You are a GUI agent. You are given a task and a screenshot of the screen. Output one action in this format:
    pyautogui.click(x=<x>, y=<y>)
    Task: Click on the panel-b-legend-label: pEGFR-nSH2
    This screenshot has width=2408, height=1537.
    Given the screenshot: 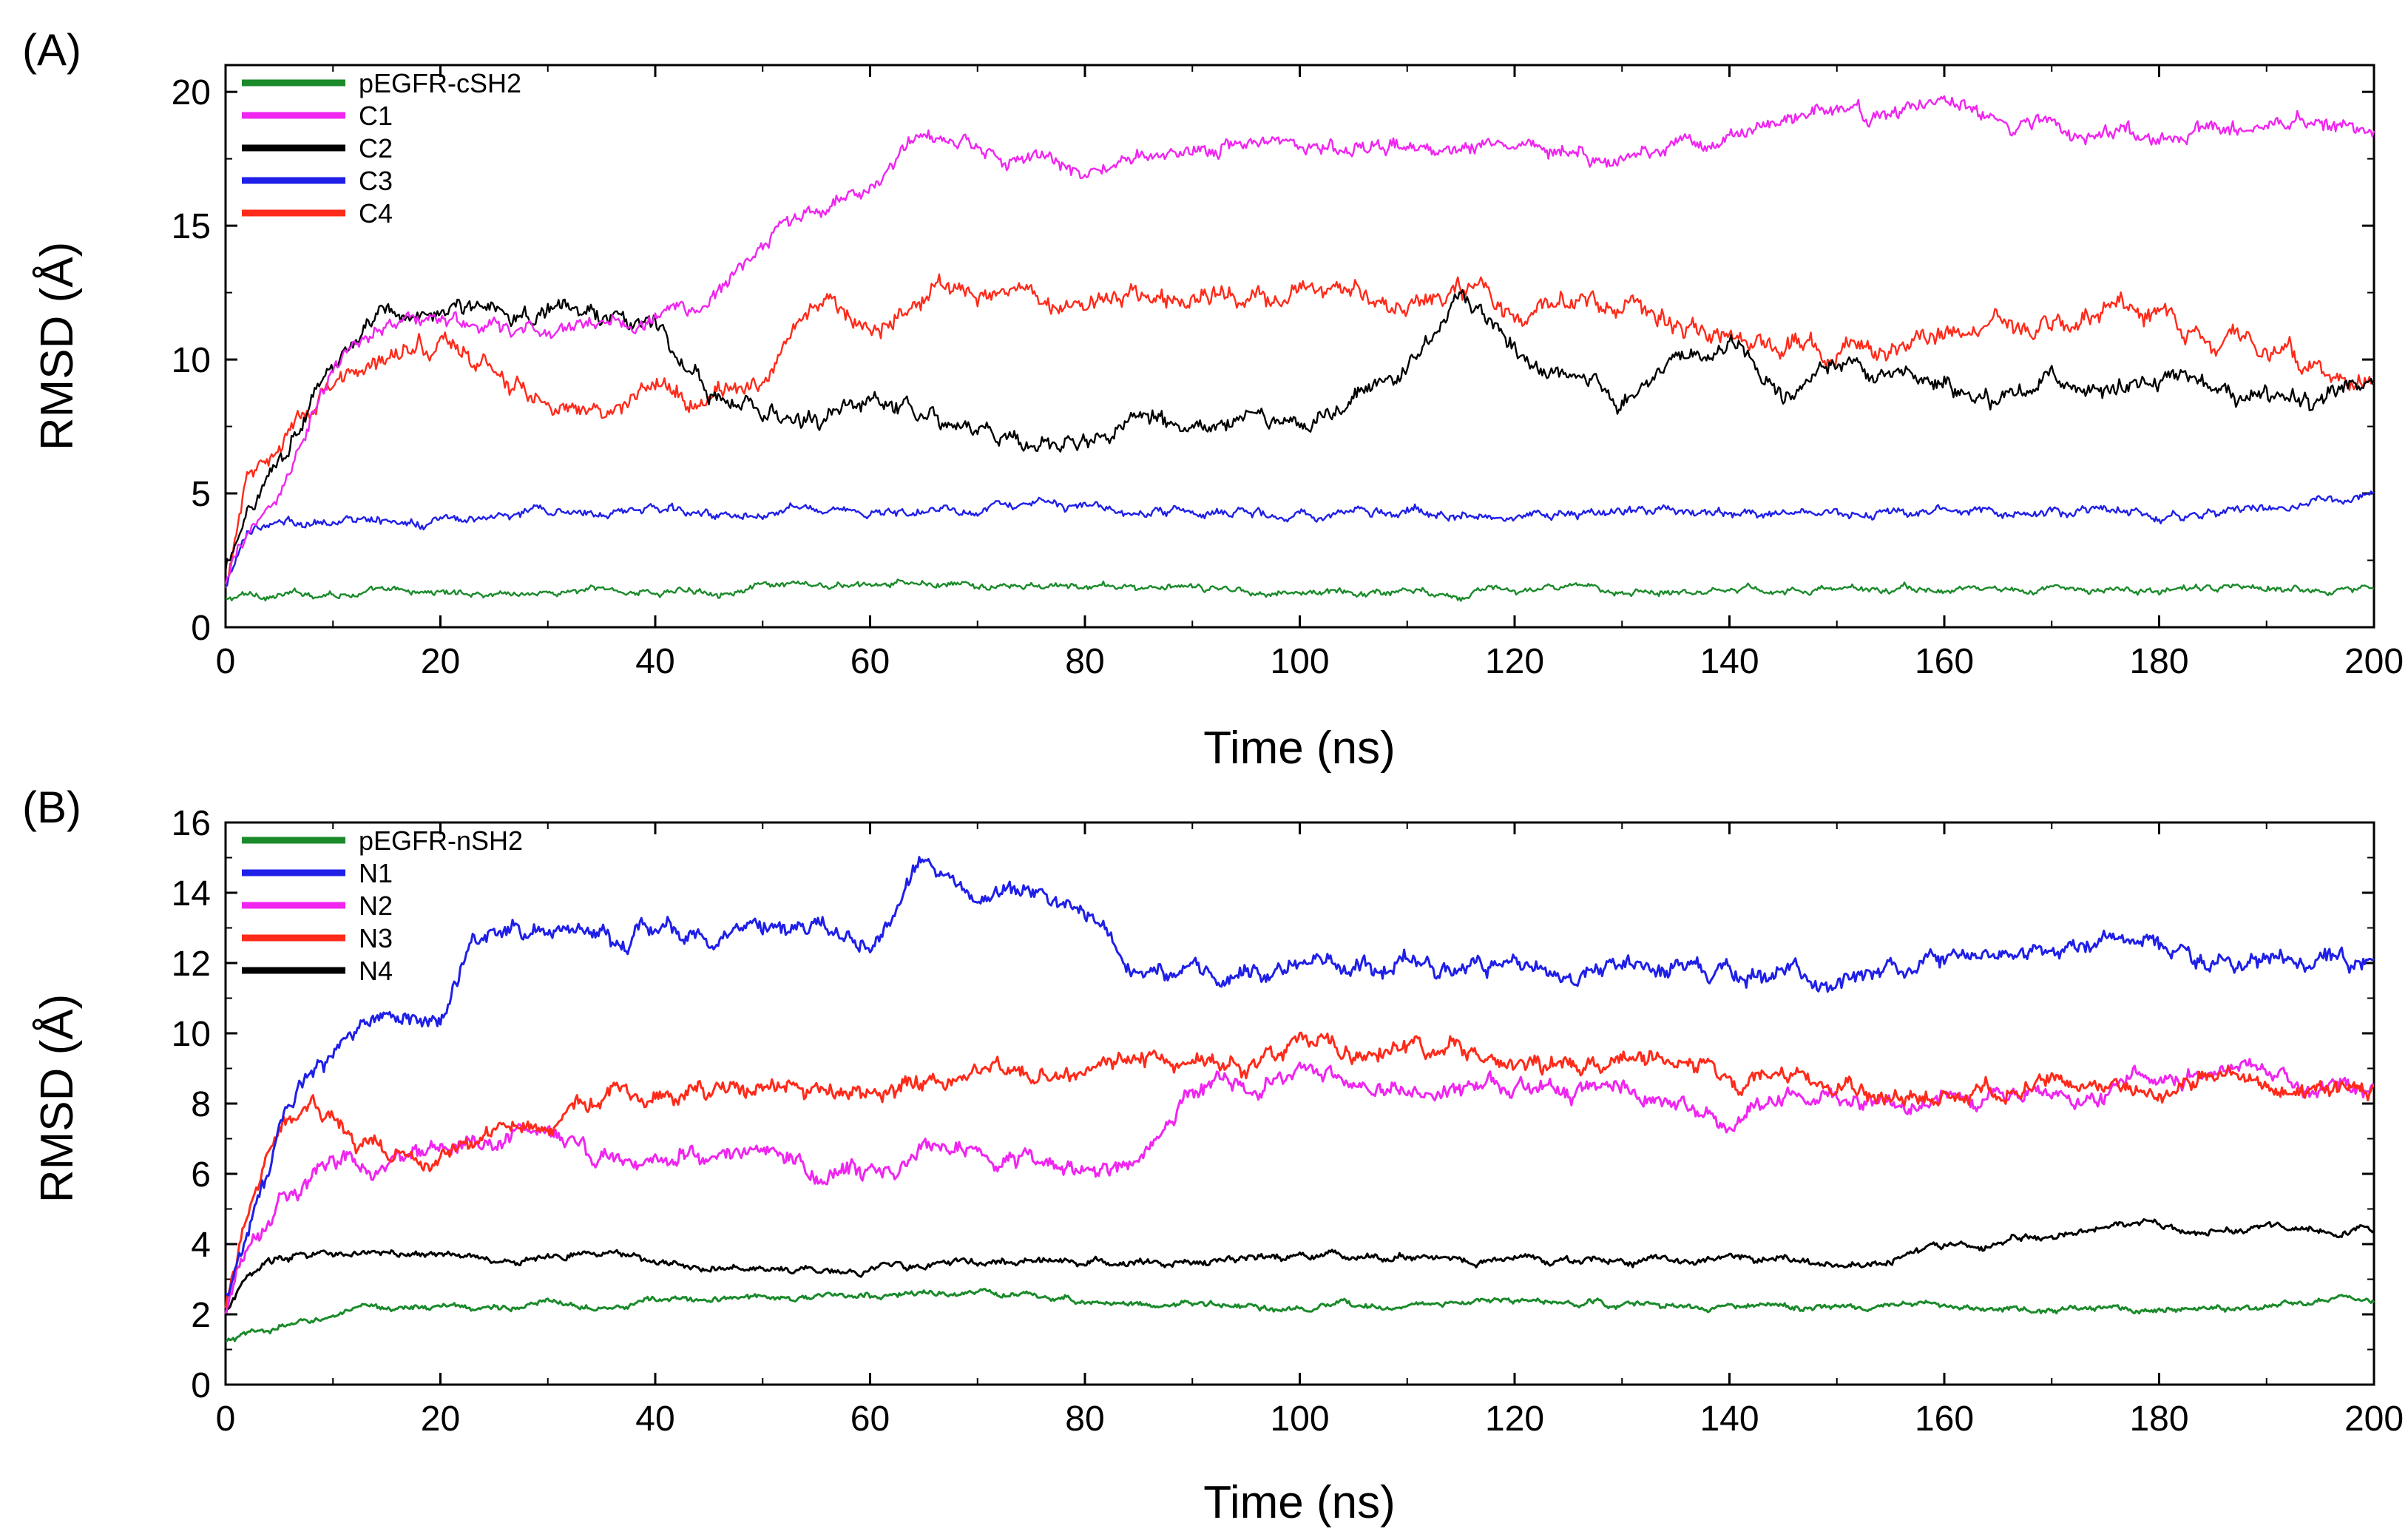 What is the action you would take?
    pyautogui.click(x=441, y=841)
    